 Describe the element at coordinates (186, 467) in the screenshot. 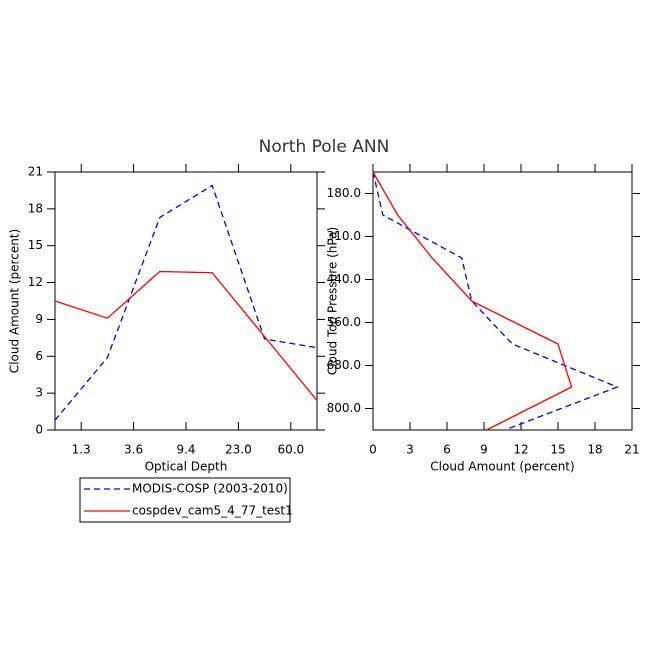

I see `x-axis-label: Optical Depth` at that location.